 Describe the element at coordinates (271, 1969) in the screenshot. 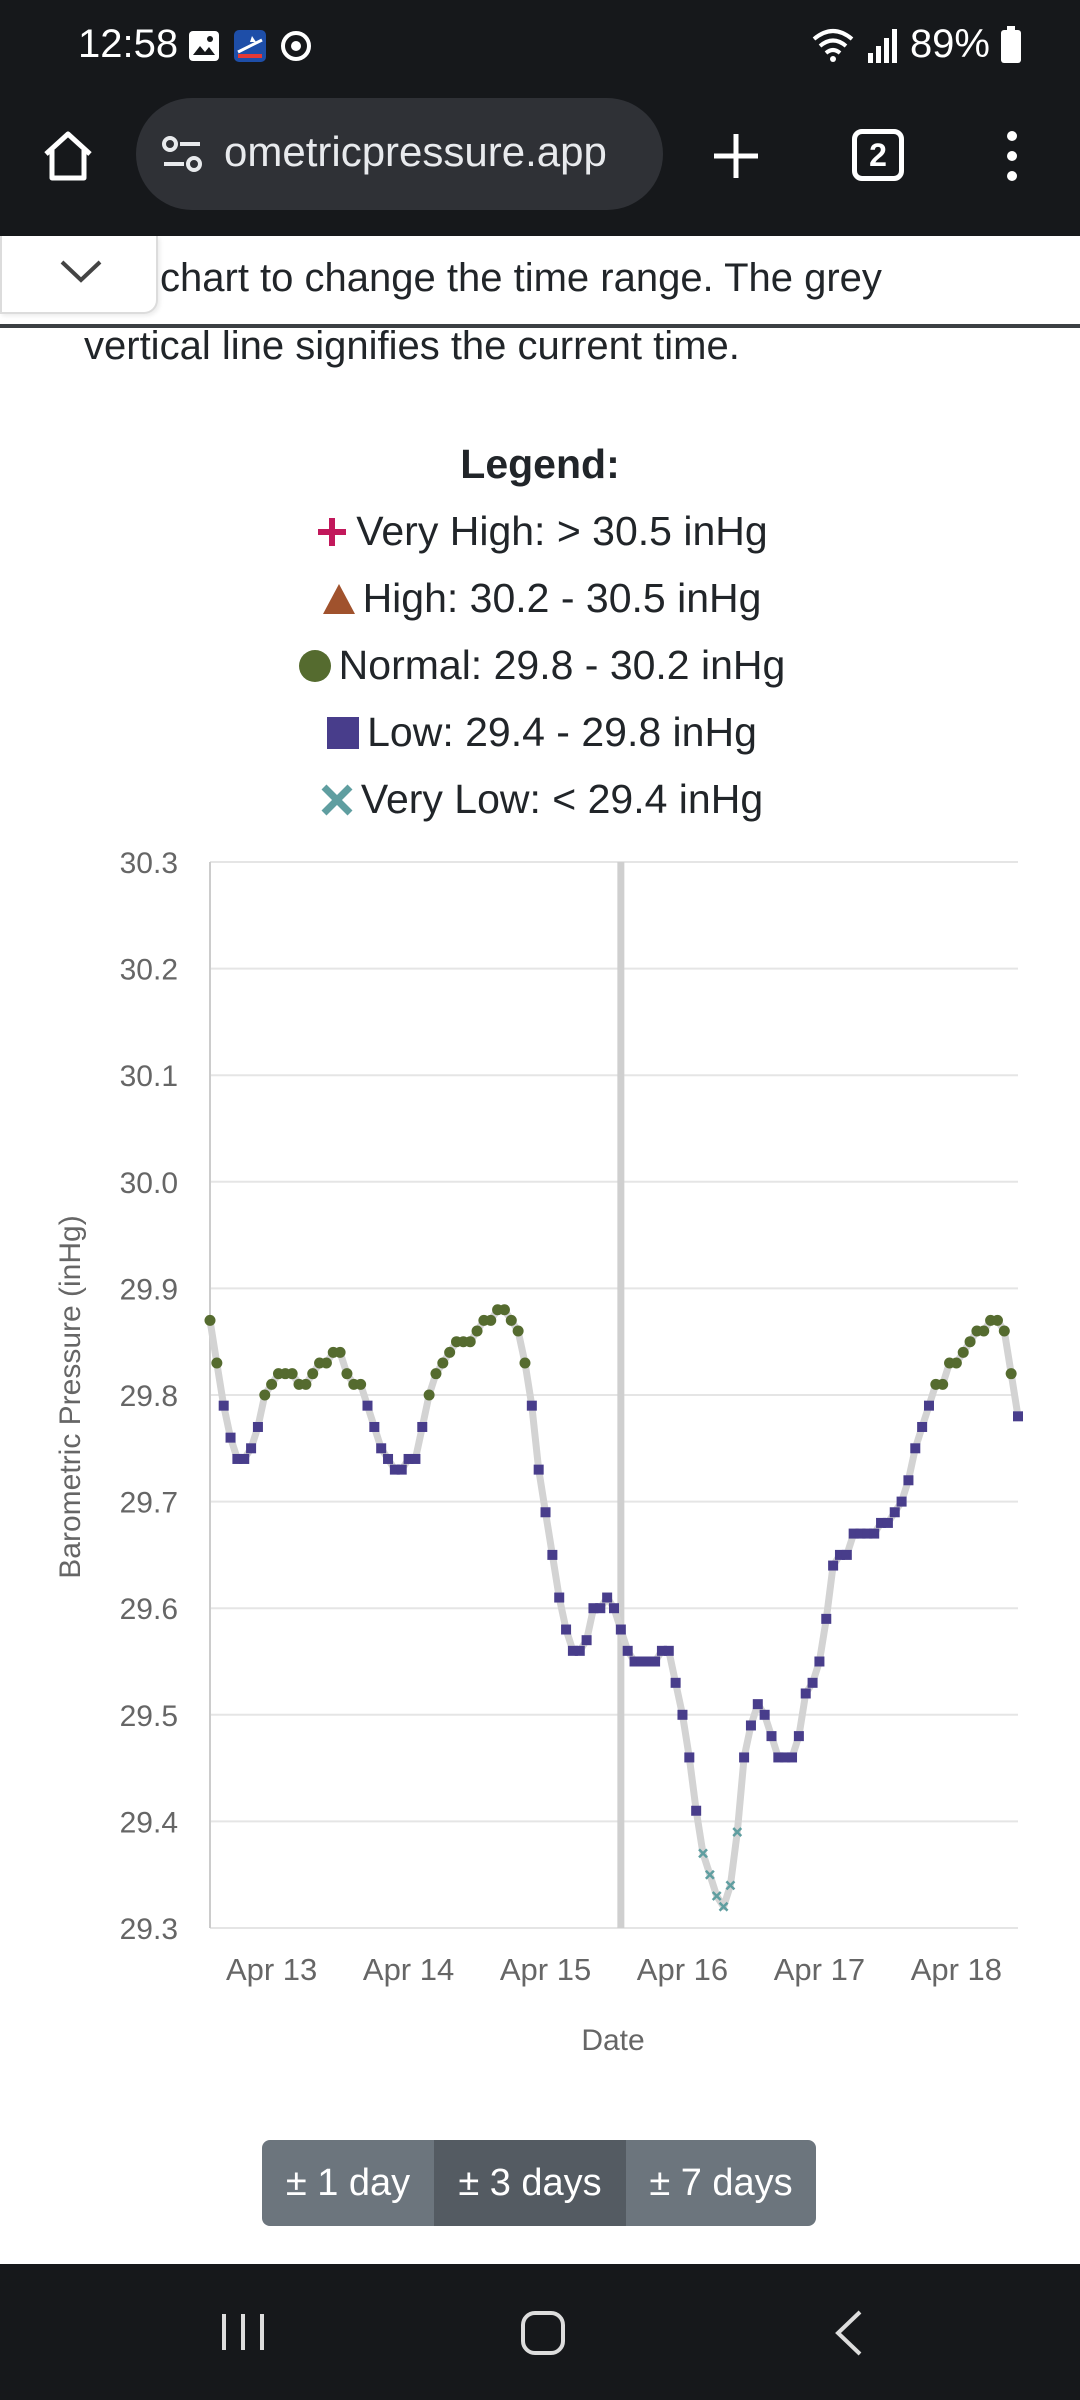

I see `x-tick-label: Apr 13` at that location.